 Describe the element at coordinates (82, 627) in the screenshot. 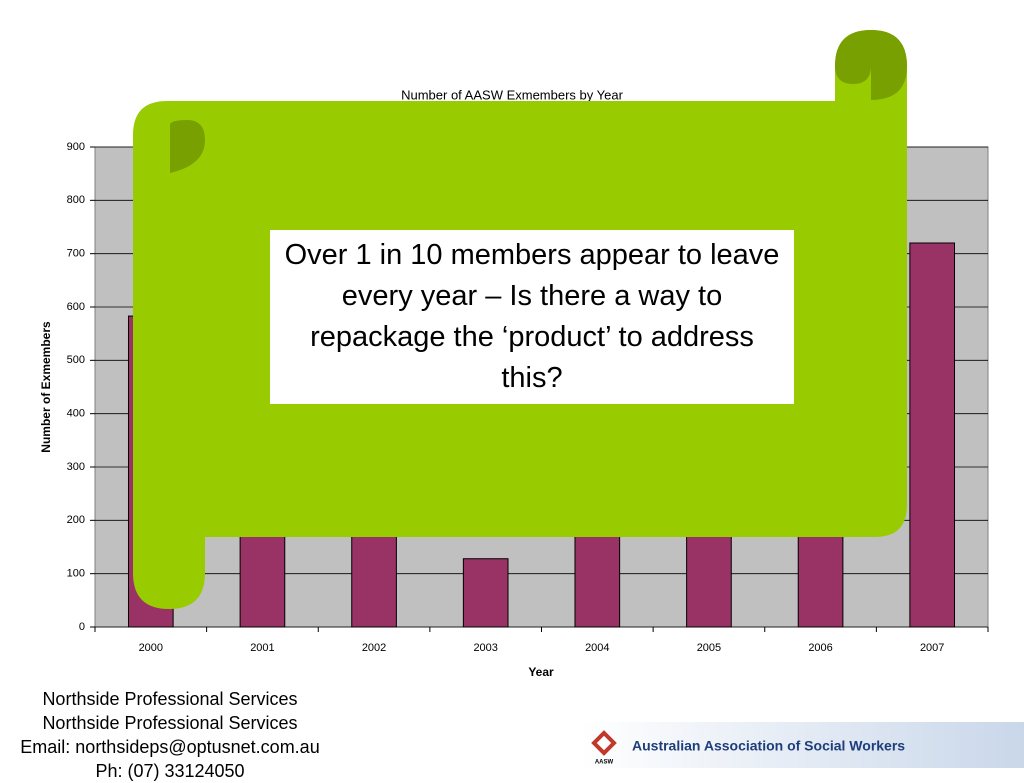

I see `y-tick-label: 0` at that location.